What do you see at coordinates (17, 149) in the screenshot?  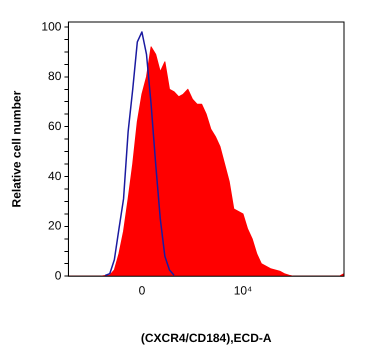 I see `y-axis-title: Relative cell number` at bounding box center [17, 149].